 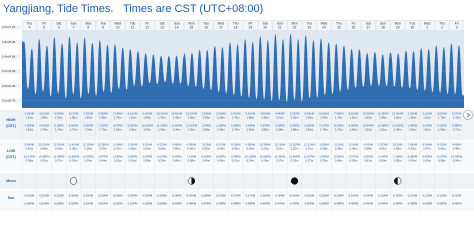 What do you see at coordinates (398, 145) in the screenshot?
I see `low-time: 6:52AM` at bounding box center [398, 145].